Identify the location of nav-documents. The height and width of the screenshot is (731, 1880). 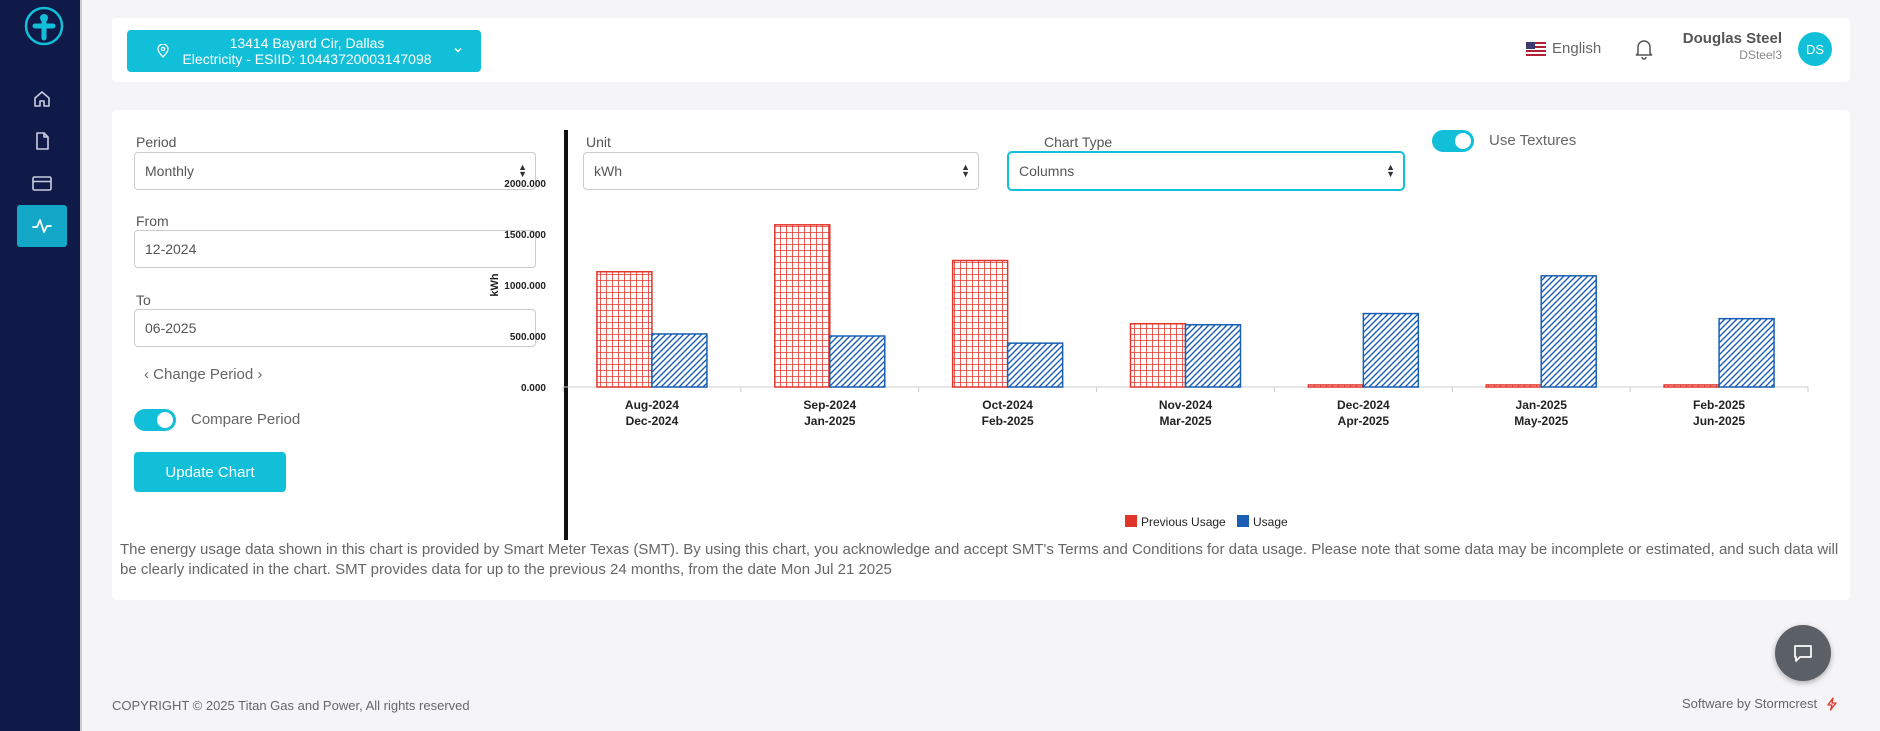
(42, 141).